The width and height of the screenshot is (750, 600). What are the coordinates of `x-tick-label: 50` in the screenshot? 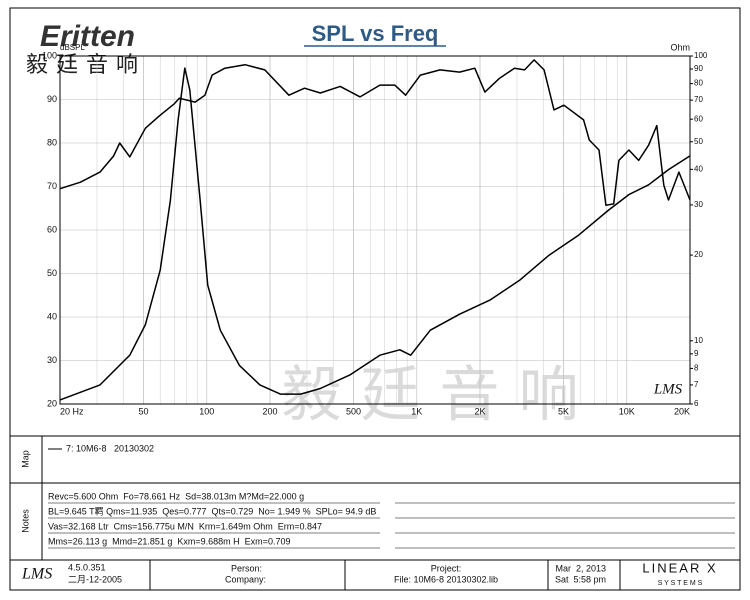 It's located at (144, 411).